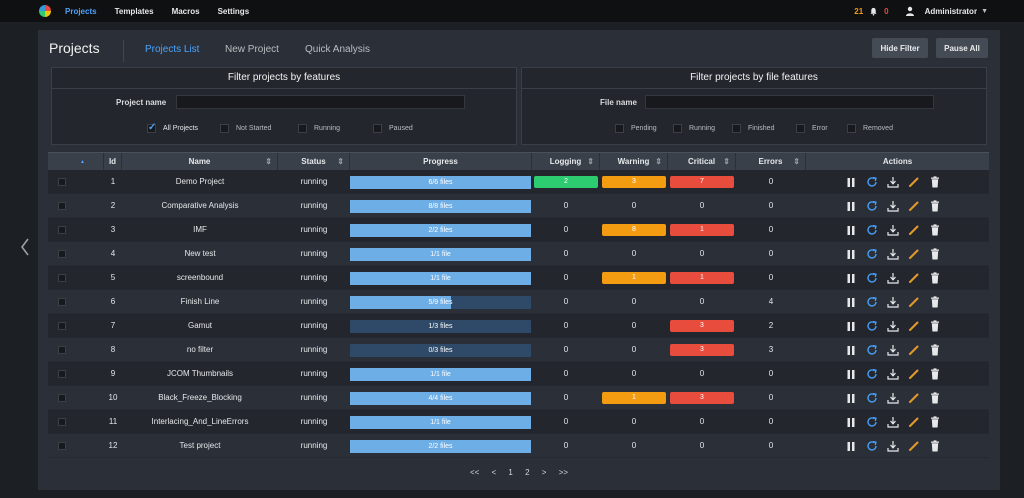  Describe the element at coordinates (200, 373) in the screenshot. I see `cell-name: JCOM Thumbnails` at that location.